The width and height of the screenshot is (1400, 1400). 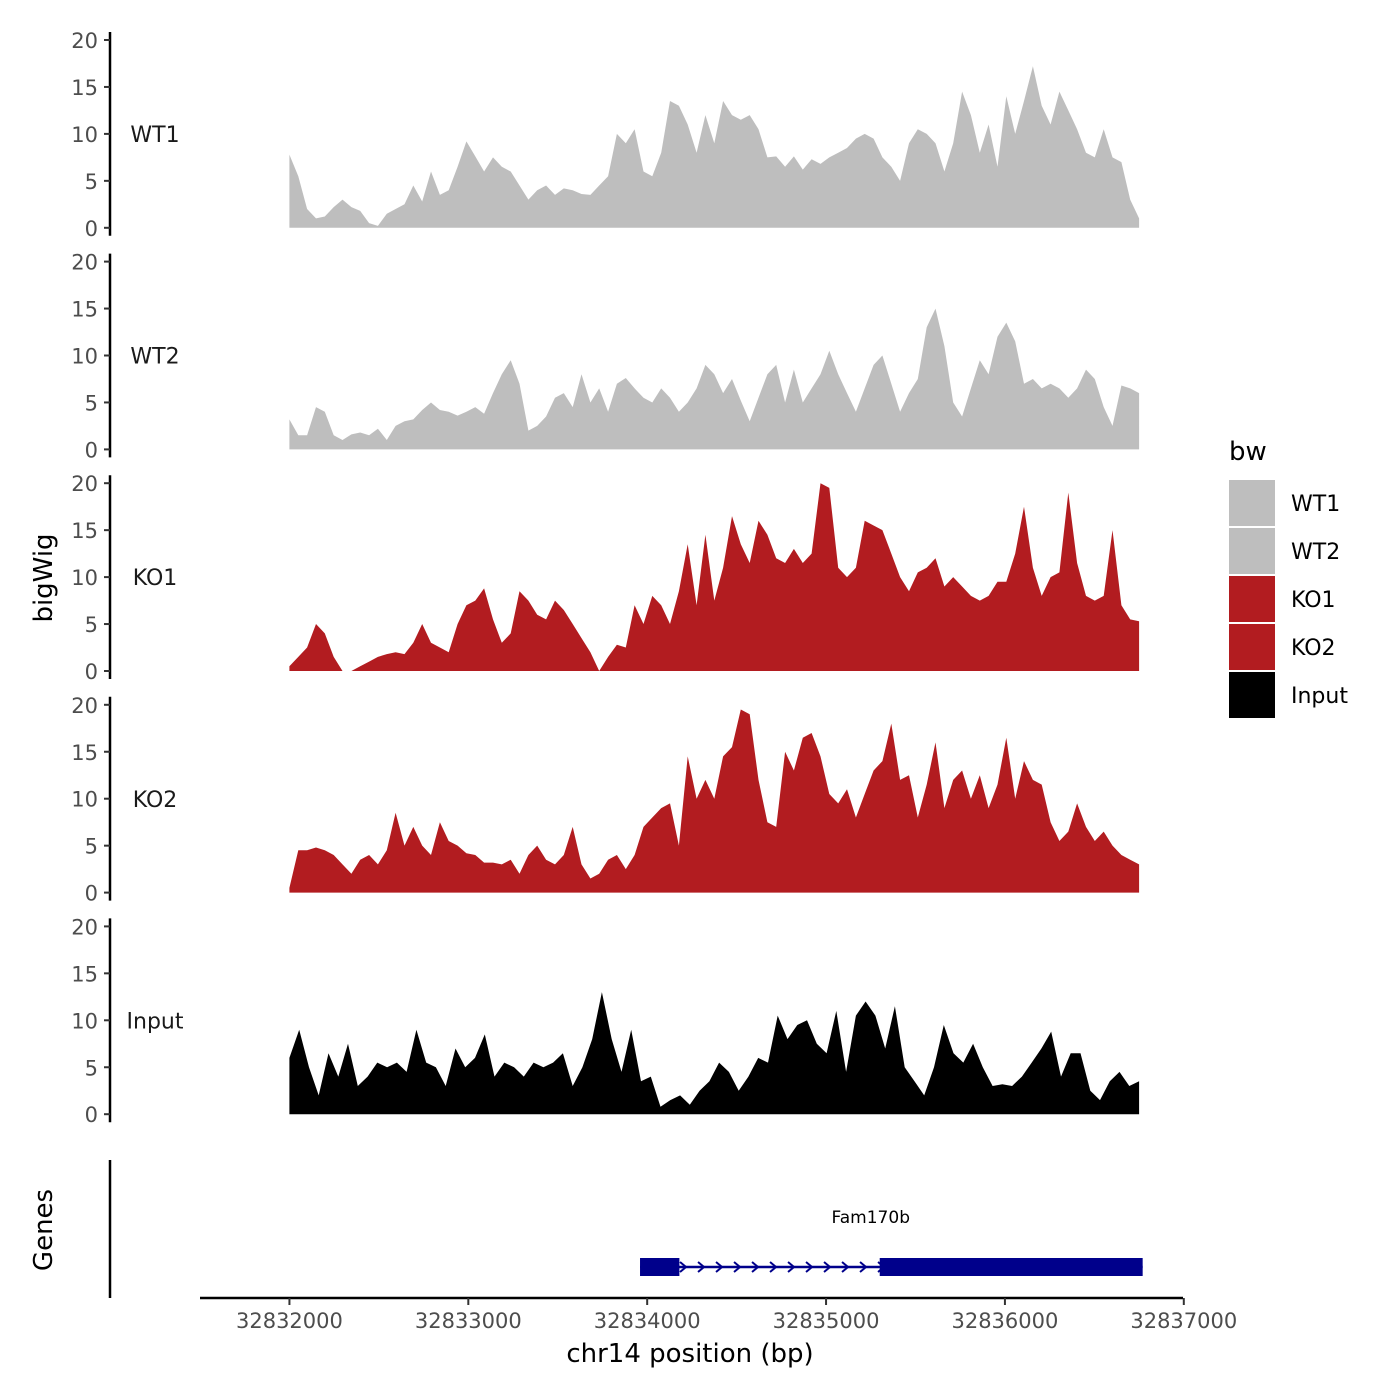 What do you see at coordinates (714, 801) in the screenshot?
I see `track-area-ko2` at bounding box center [714, 801].